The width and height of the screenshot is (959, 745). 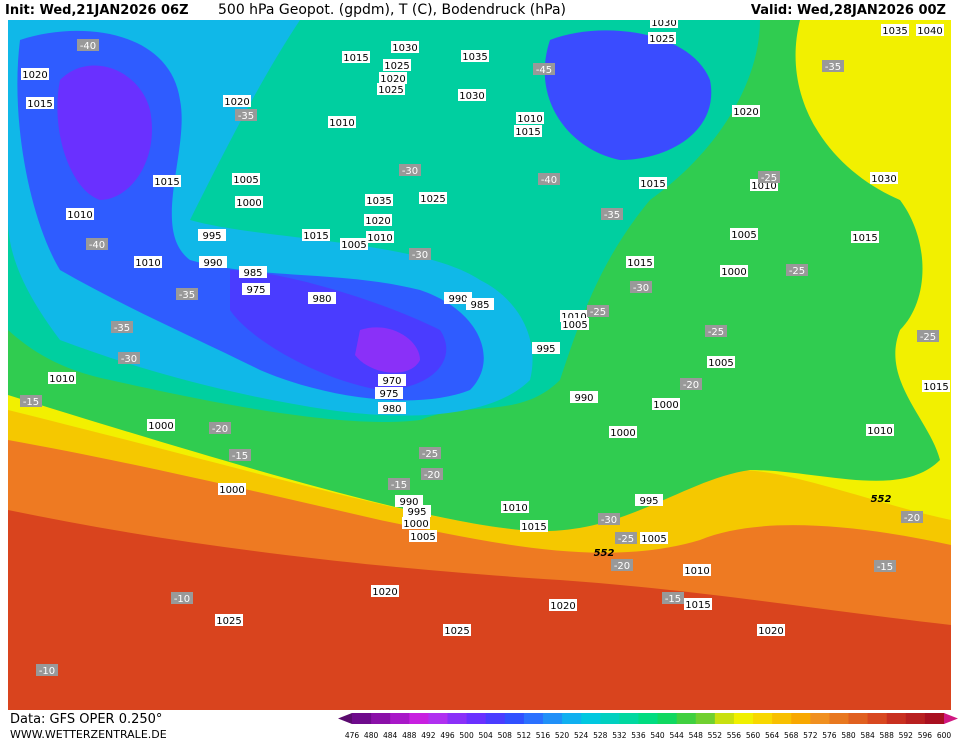 I want to click on scale-label: 596, so click(x=925, y=735).